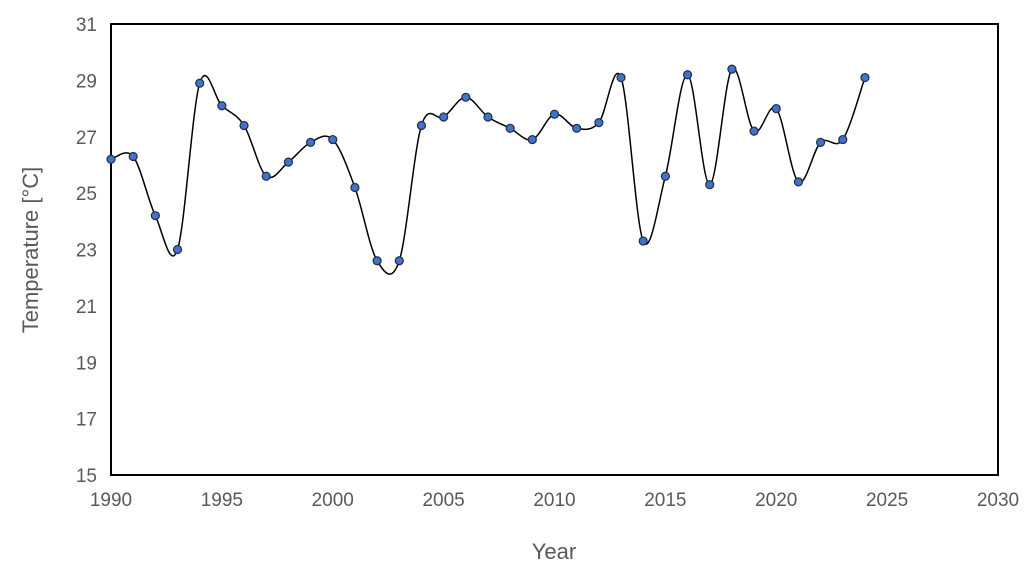 The image size is (1035, 572). What do you see at coordinates (111, 500) in the screenshot?
I see `x-tick-label: 1990` at bounding box center [111, 500].